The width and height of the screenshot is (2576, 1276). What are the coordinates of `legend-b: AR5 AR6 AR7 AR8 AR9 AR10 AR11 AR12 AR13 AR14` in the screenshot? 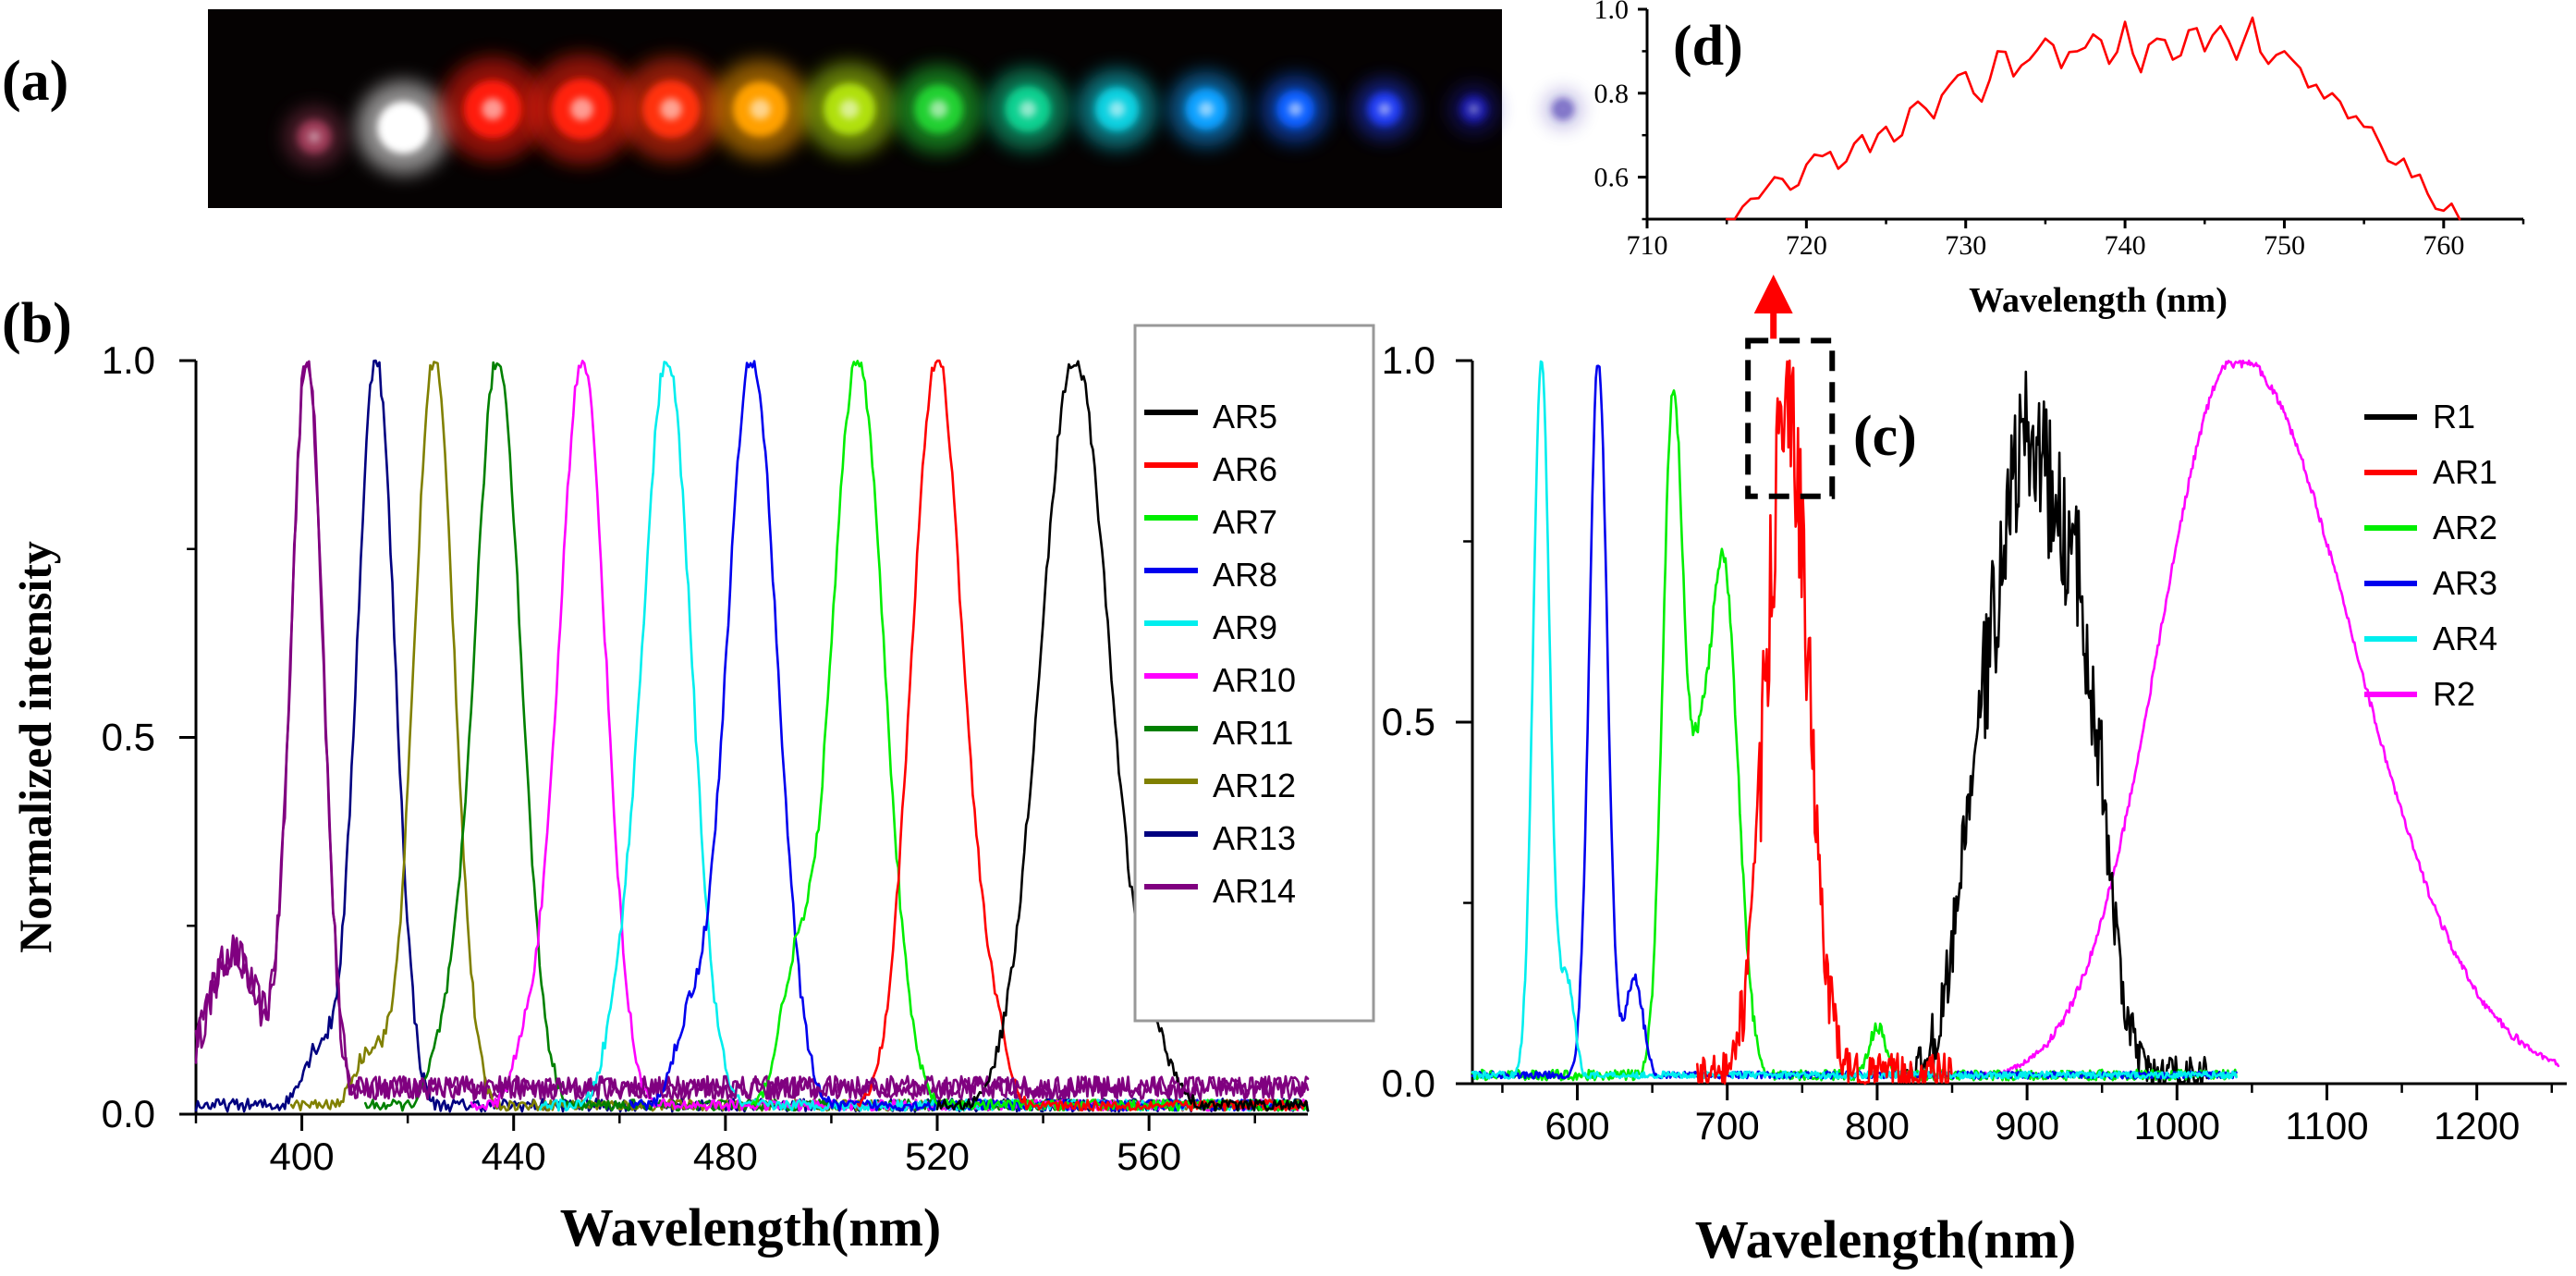 It's located at (1220, 654).